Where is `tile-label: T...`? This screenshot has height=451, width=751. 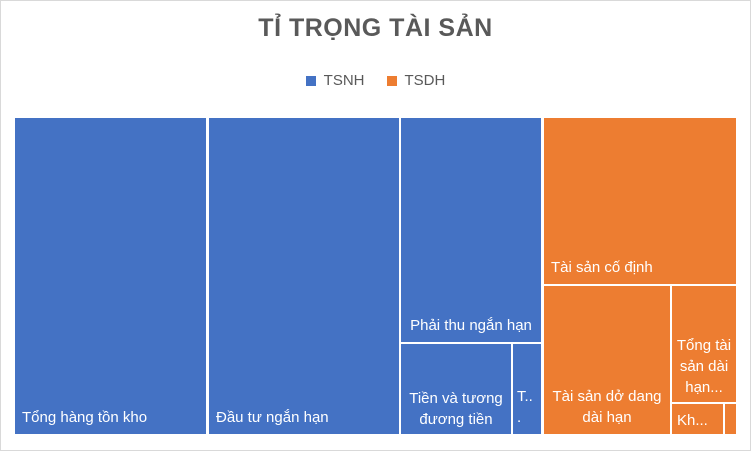
tile-label: T... is located at coordinates (525, 407).